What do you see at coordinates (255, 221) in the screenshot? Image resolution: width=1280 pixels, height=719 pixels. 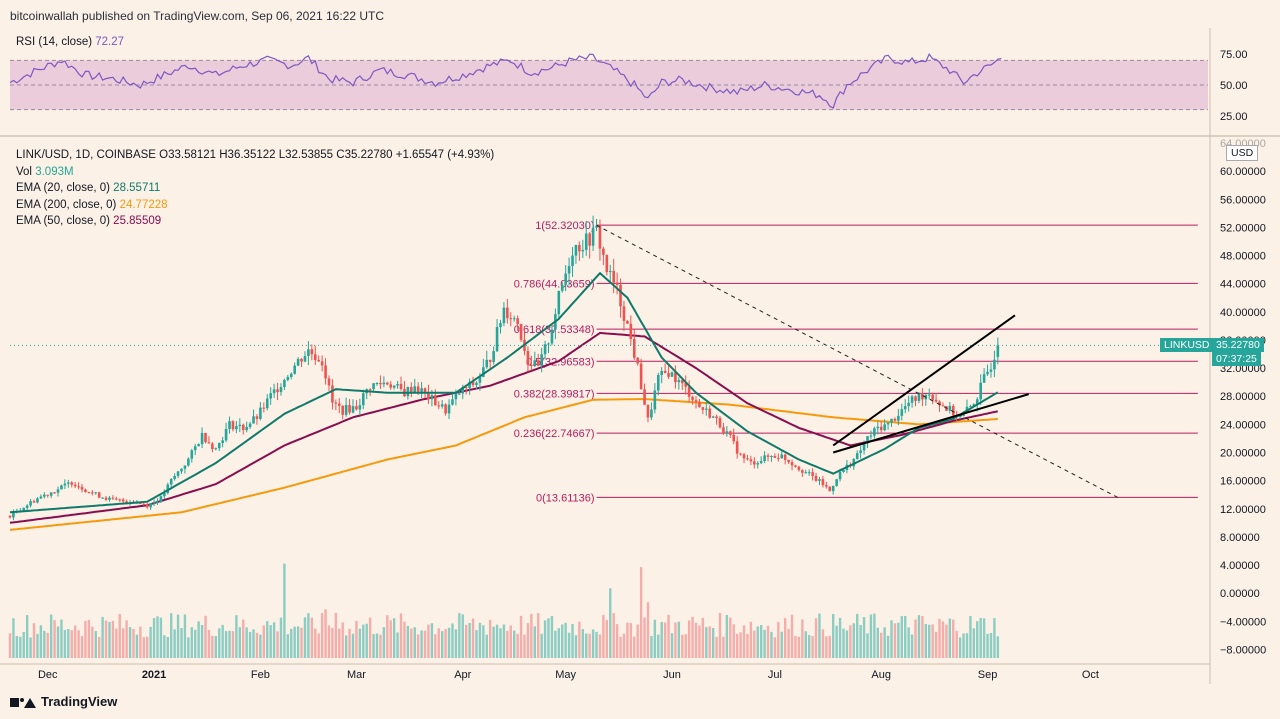 I see `ema50-row: EMA (50, close, 0) 25.85509` at bounding box center [255, 221].